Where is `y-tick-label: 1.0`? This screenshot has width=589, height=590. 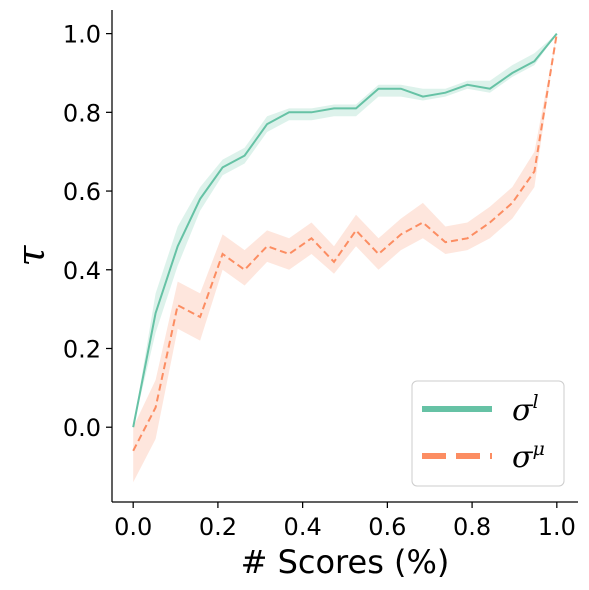
y-tick-label: 1.0 is located at coordinates (82, 35).